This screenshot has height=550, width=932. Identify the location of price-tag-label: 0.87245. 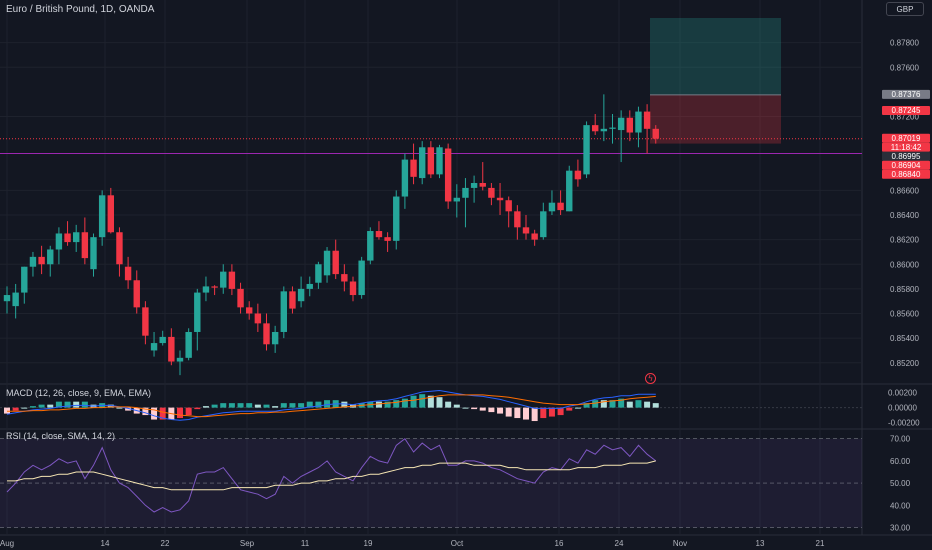
(906, 110).